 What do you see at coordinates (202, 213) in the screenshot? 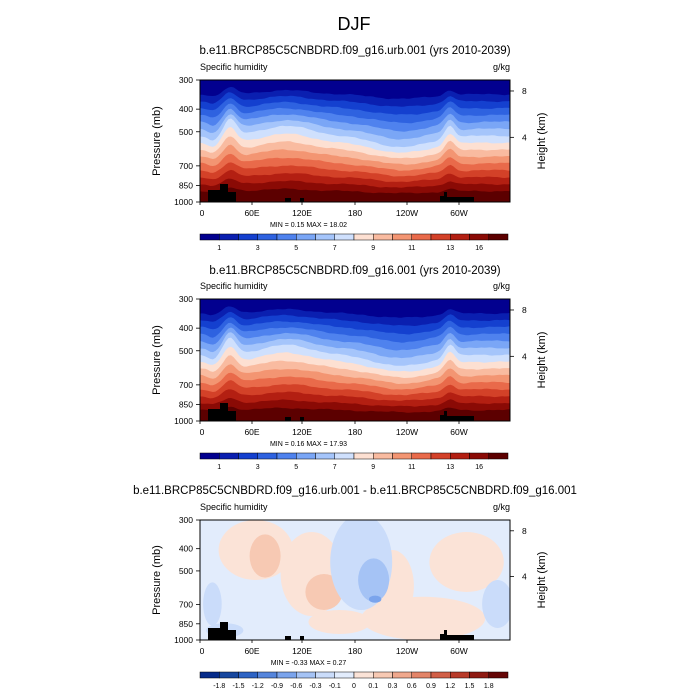
I see `x-tick-label: 0` at bounding box center [202, 213].